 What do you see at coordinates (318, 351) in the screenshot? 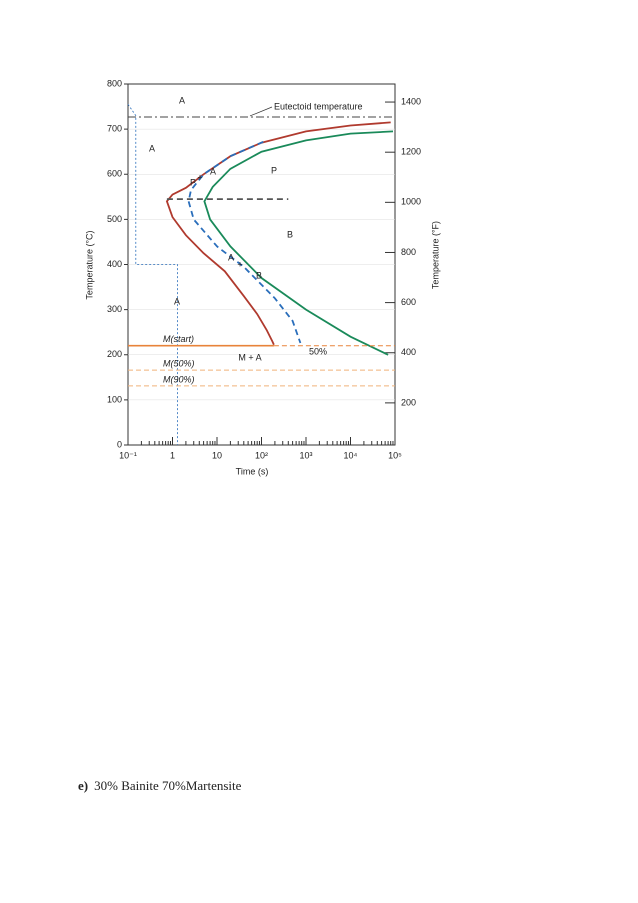
I see `region-label: 50%` at bounding box center [318, 351].